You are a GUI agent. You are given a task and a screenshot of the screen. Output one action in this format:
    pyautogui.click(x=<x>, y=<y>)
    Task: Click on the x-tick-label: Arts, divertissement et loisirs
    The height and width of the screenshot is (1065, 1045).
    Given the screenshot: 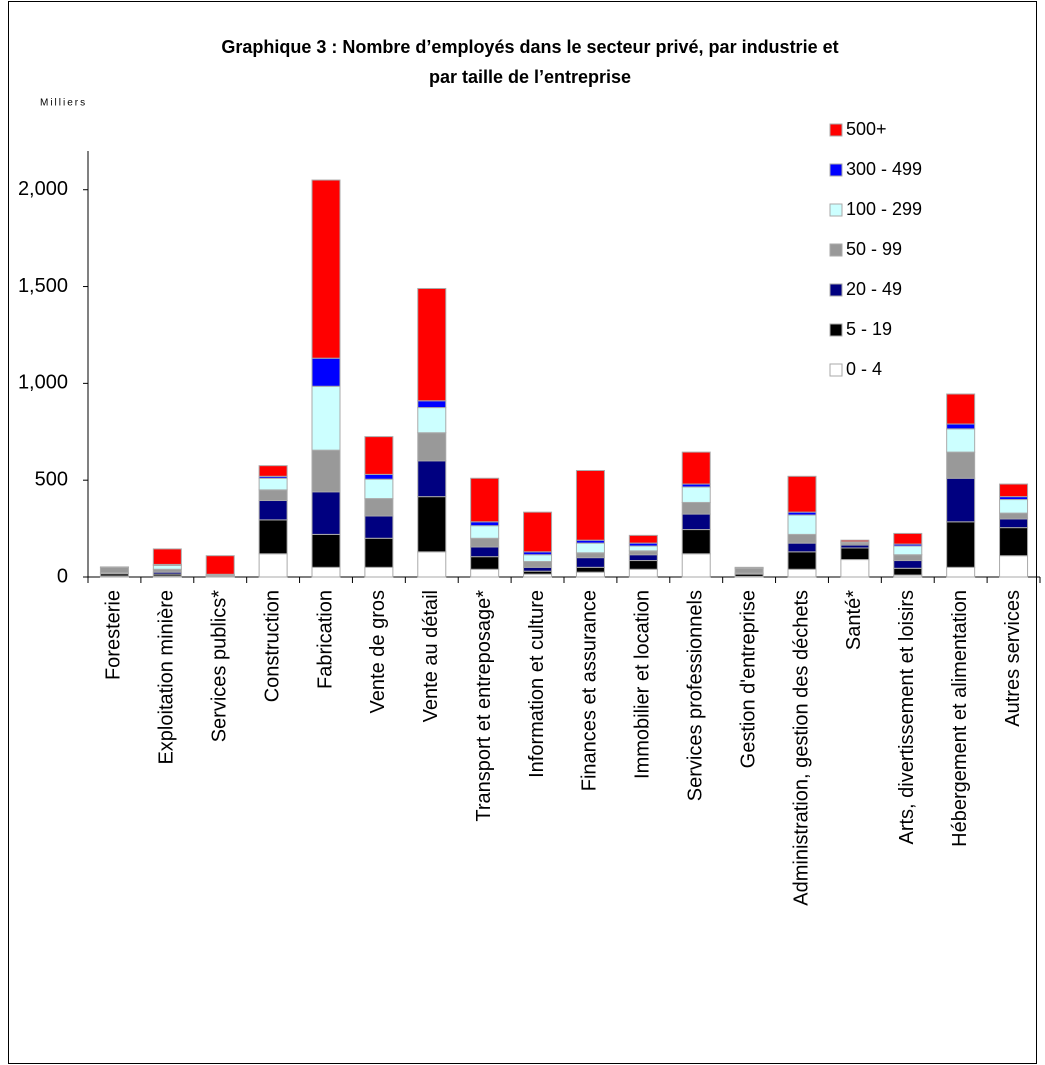 What is the action you would take?
    pyautogui.click(x=907, y=717)
    